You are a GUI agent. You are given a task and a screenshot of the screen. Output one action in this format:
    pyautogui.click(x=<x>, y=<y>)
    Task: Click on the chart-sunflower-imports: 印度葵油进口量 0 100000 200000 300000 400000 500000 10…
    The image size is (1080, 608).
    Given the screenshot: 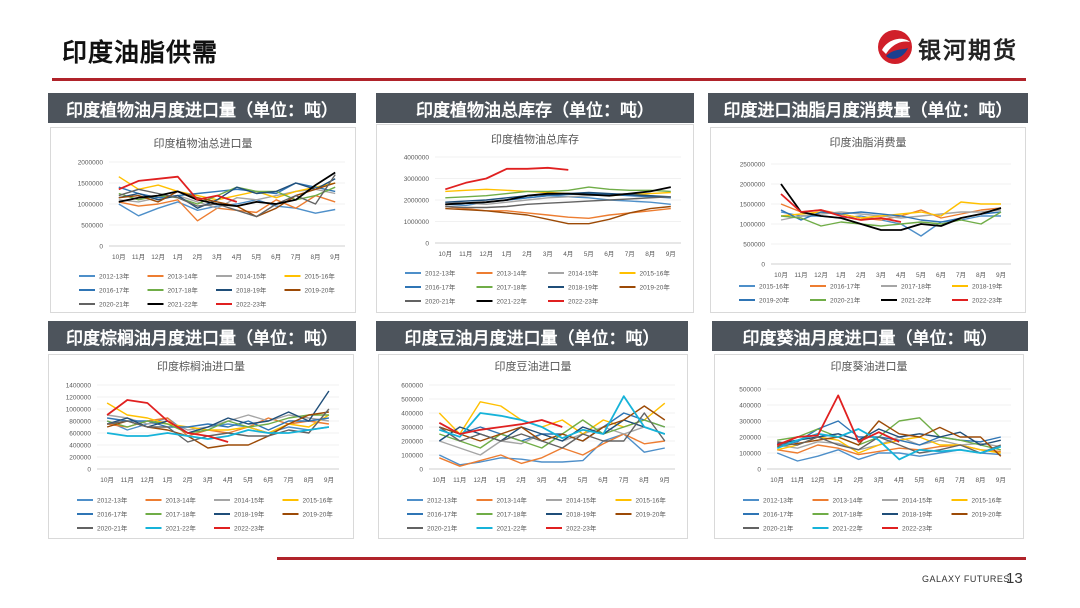 What is the action you would take?
    pyautogui.click(x=875, y=446)
    